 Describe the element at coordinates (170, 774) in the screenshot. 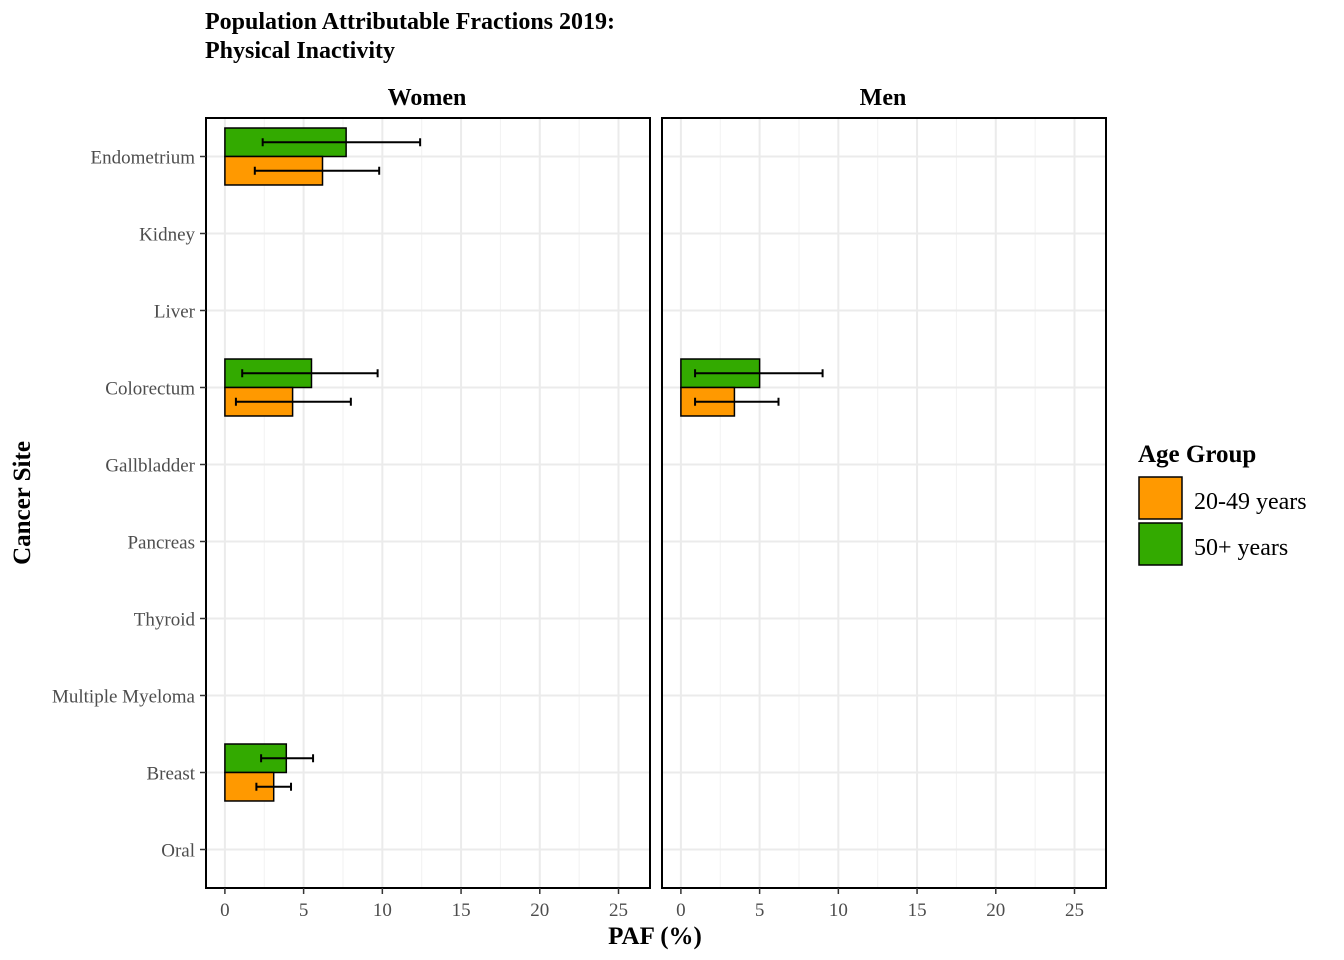

I see `y-tick-label-breast: Breast` at that location.